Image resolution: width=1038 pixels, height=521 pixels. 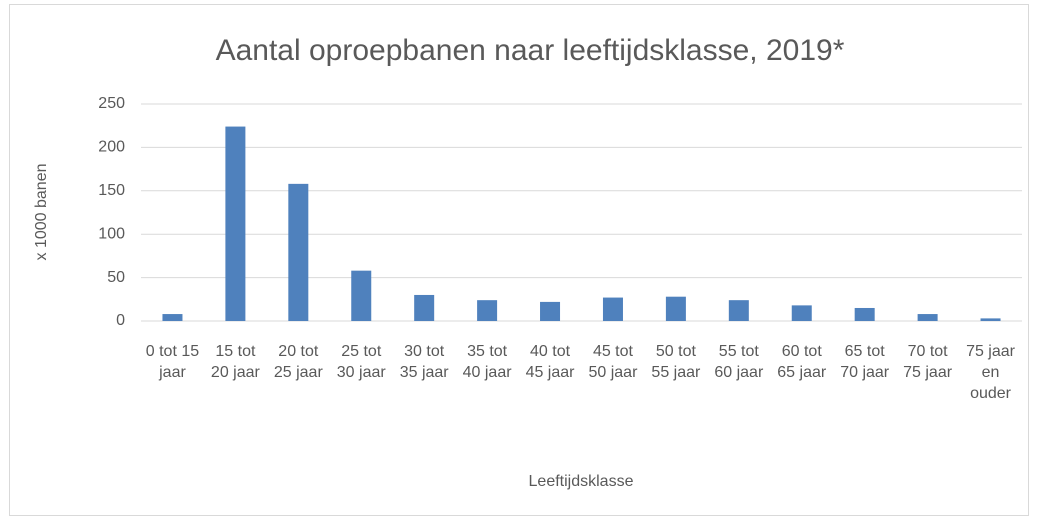 I want to click on y-tick-label: 200, so click(x=111, y=147).